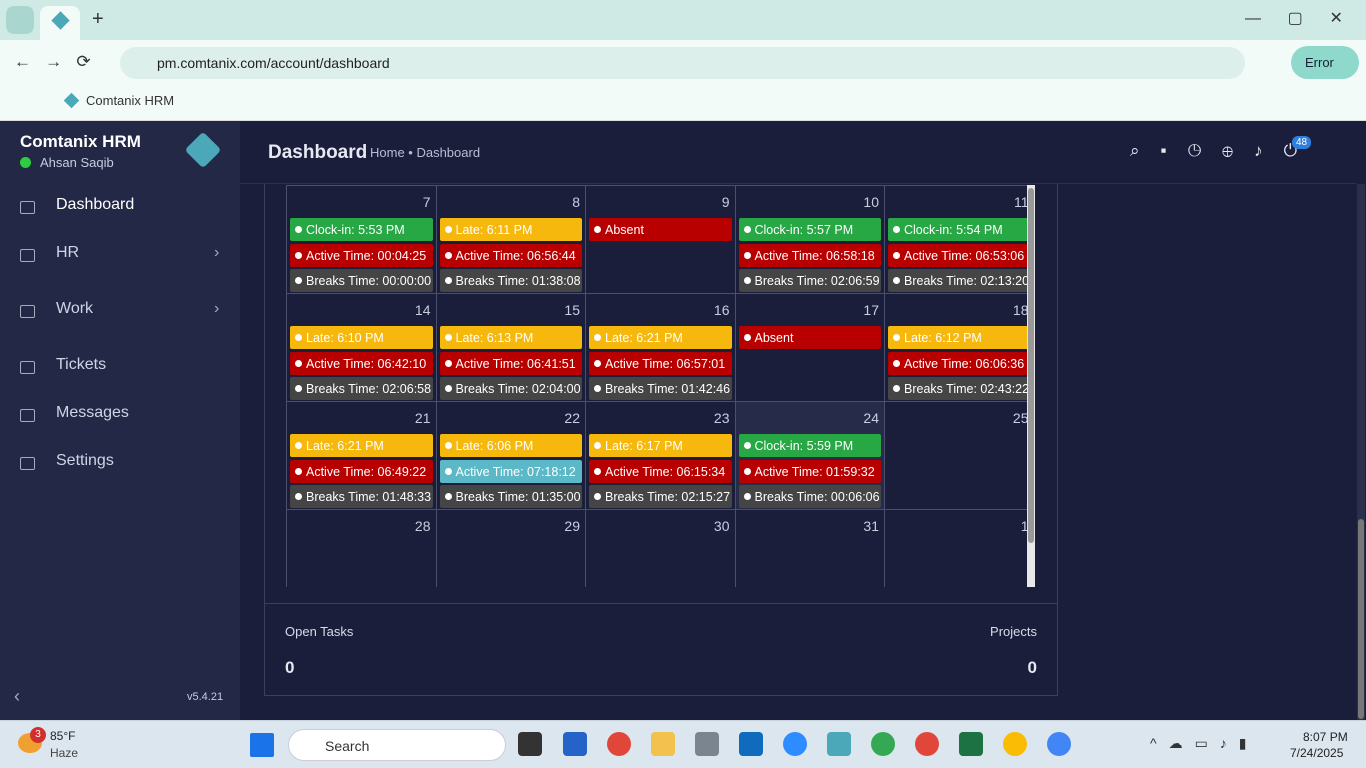 The width and height of the screenshot is (1366, 768). I want to click on event: Clock-in: 5:53 PM, so click(361, 229).